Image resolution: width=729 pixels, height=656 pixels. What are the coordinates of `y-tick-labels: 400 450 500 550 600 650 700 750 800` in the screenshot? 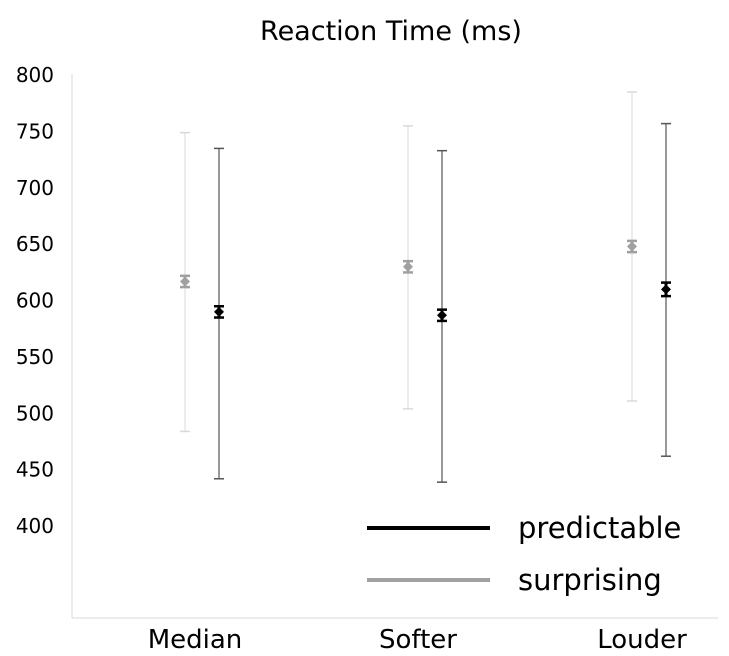 It's located at (35, 300).